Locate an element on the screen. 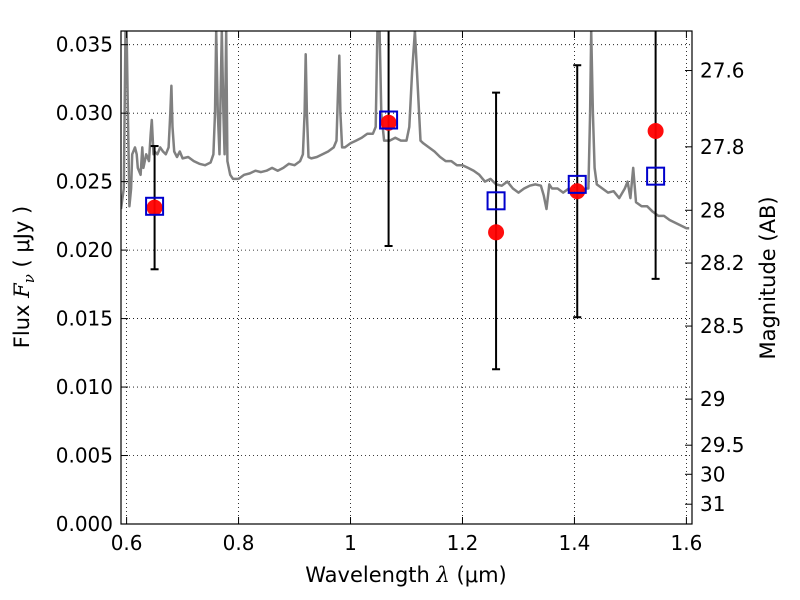  x-axis-label: Wavelength λ (μm) is located at coordinates (405, 575).